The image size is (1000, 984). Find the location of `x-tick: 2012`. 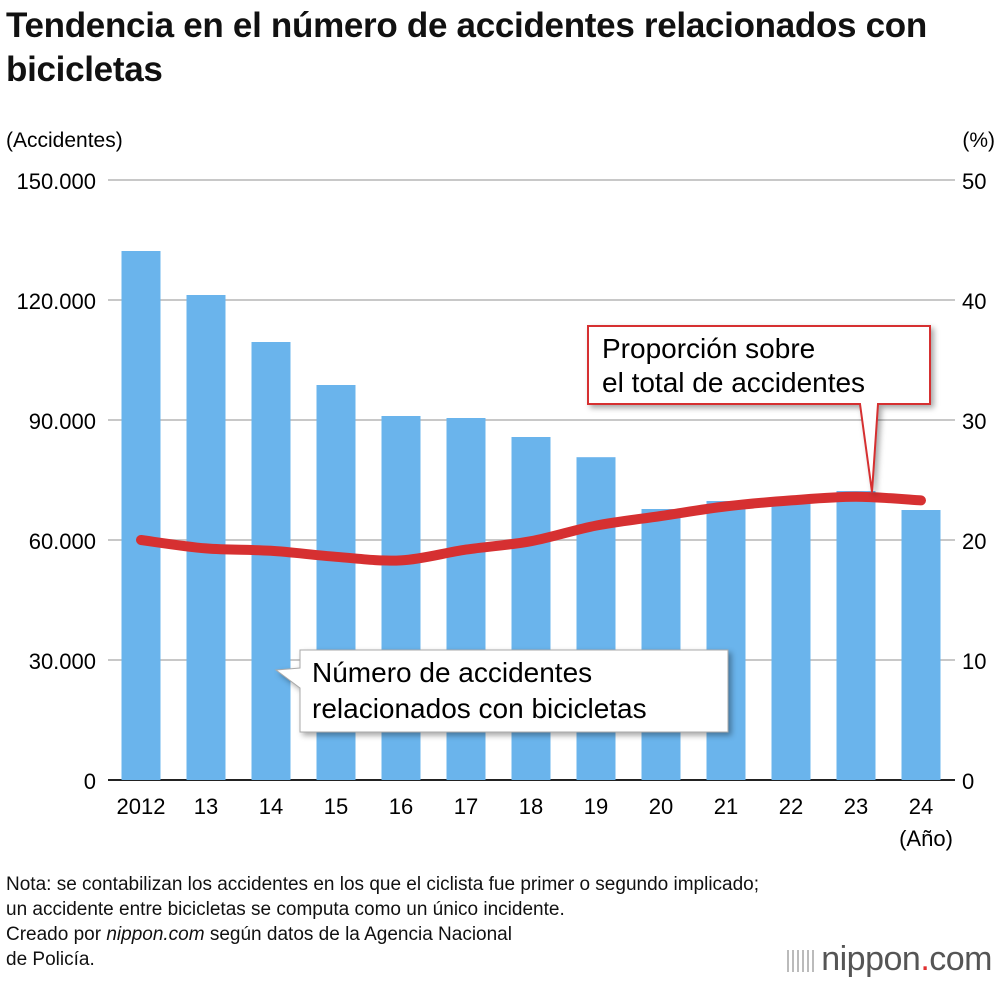

x-tick: 2012 is located at coordinates (141, 806).